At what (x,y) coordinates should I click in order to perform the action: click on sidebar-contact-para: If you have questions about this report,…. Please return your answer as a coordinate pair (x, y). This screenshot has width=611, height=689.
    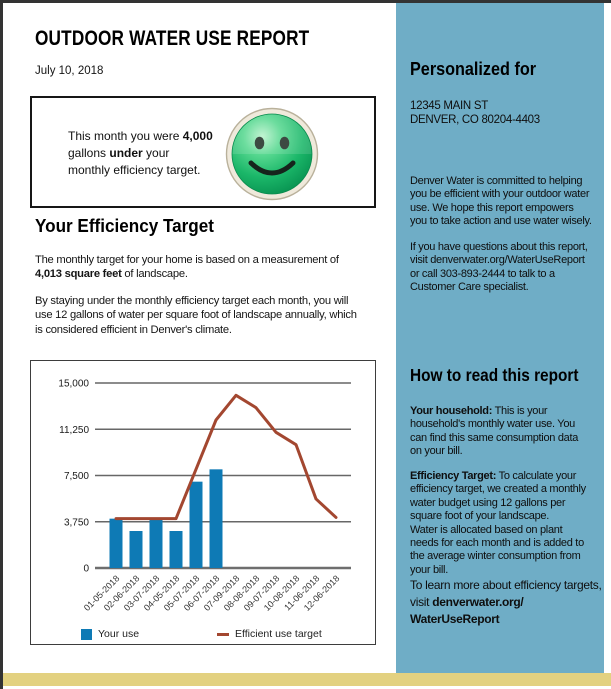
    Looking at the image, I should click on (499, 267).